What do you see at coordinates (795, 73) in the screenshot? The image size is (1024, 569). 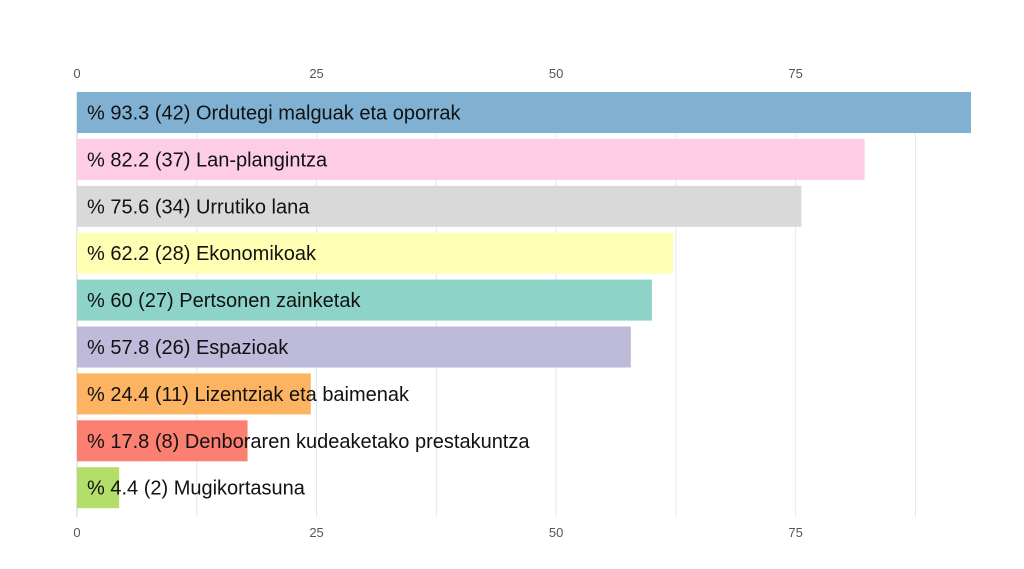 I see `top-tick-label: 75` at bounding box center [795, 73].